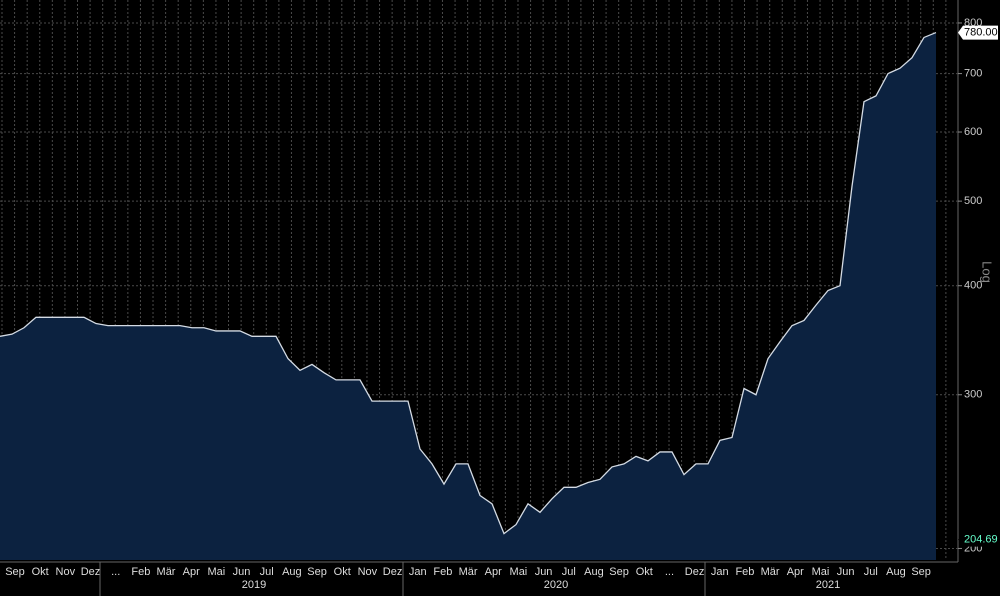 The height and width of the screenshot is (596, 1000). I want to click on year-label: 2019, so click(254, 585).